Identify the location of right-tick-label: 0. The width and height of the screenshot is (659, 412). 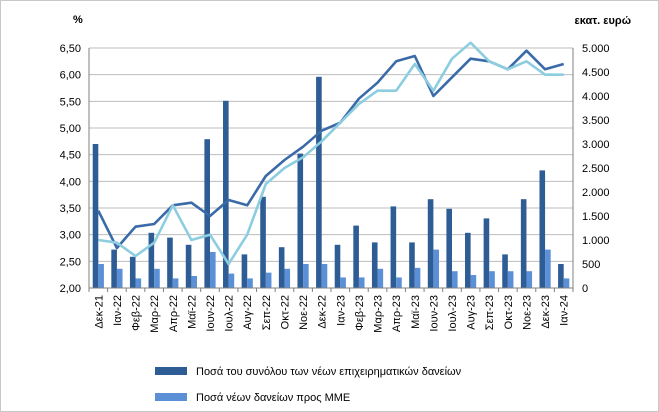
(585, 289).